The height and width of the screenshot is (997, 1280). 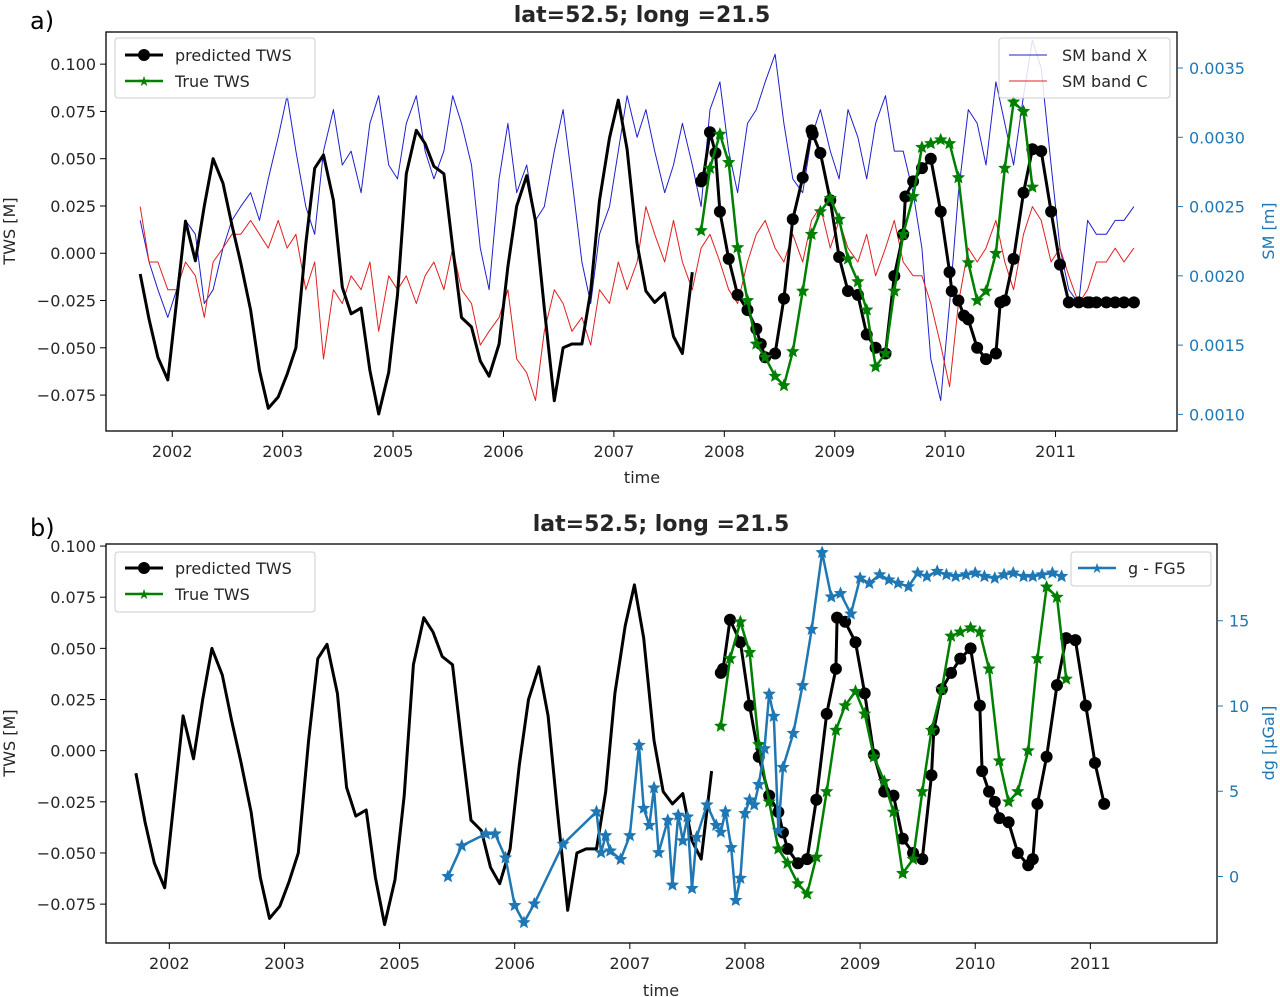 I want to click on chart-b-legend-right: ★ g - FG5, so click(x=1141, y=569).